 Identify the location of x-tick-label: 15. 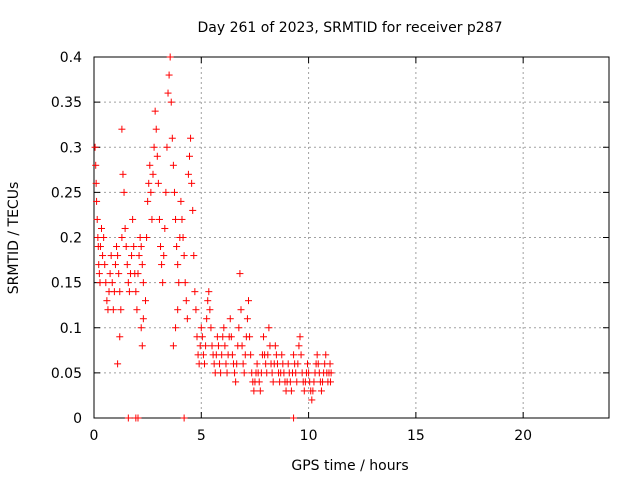
(416, 436).